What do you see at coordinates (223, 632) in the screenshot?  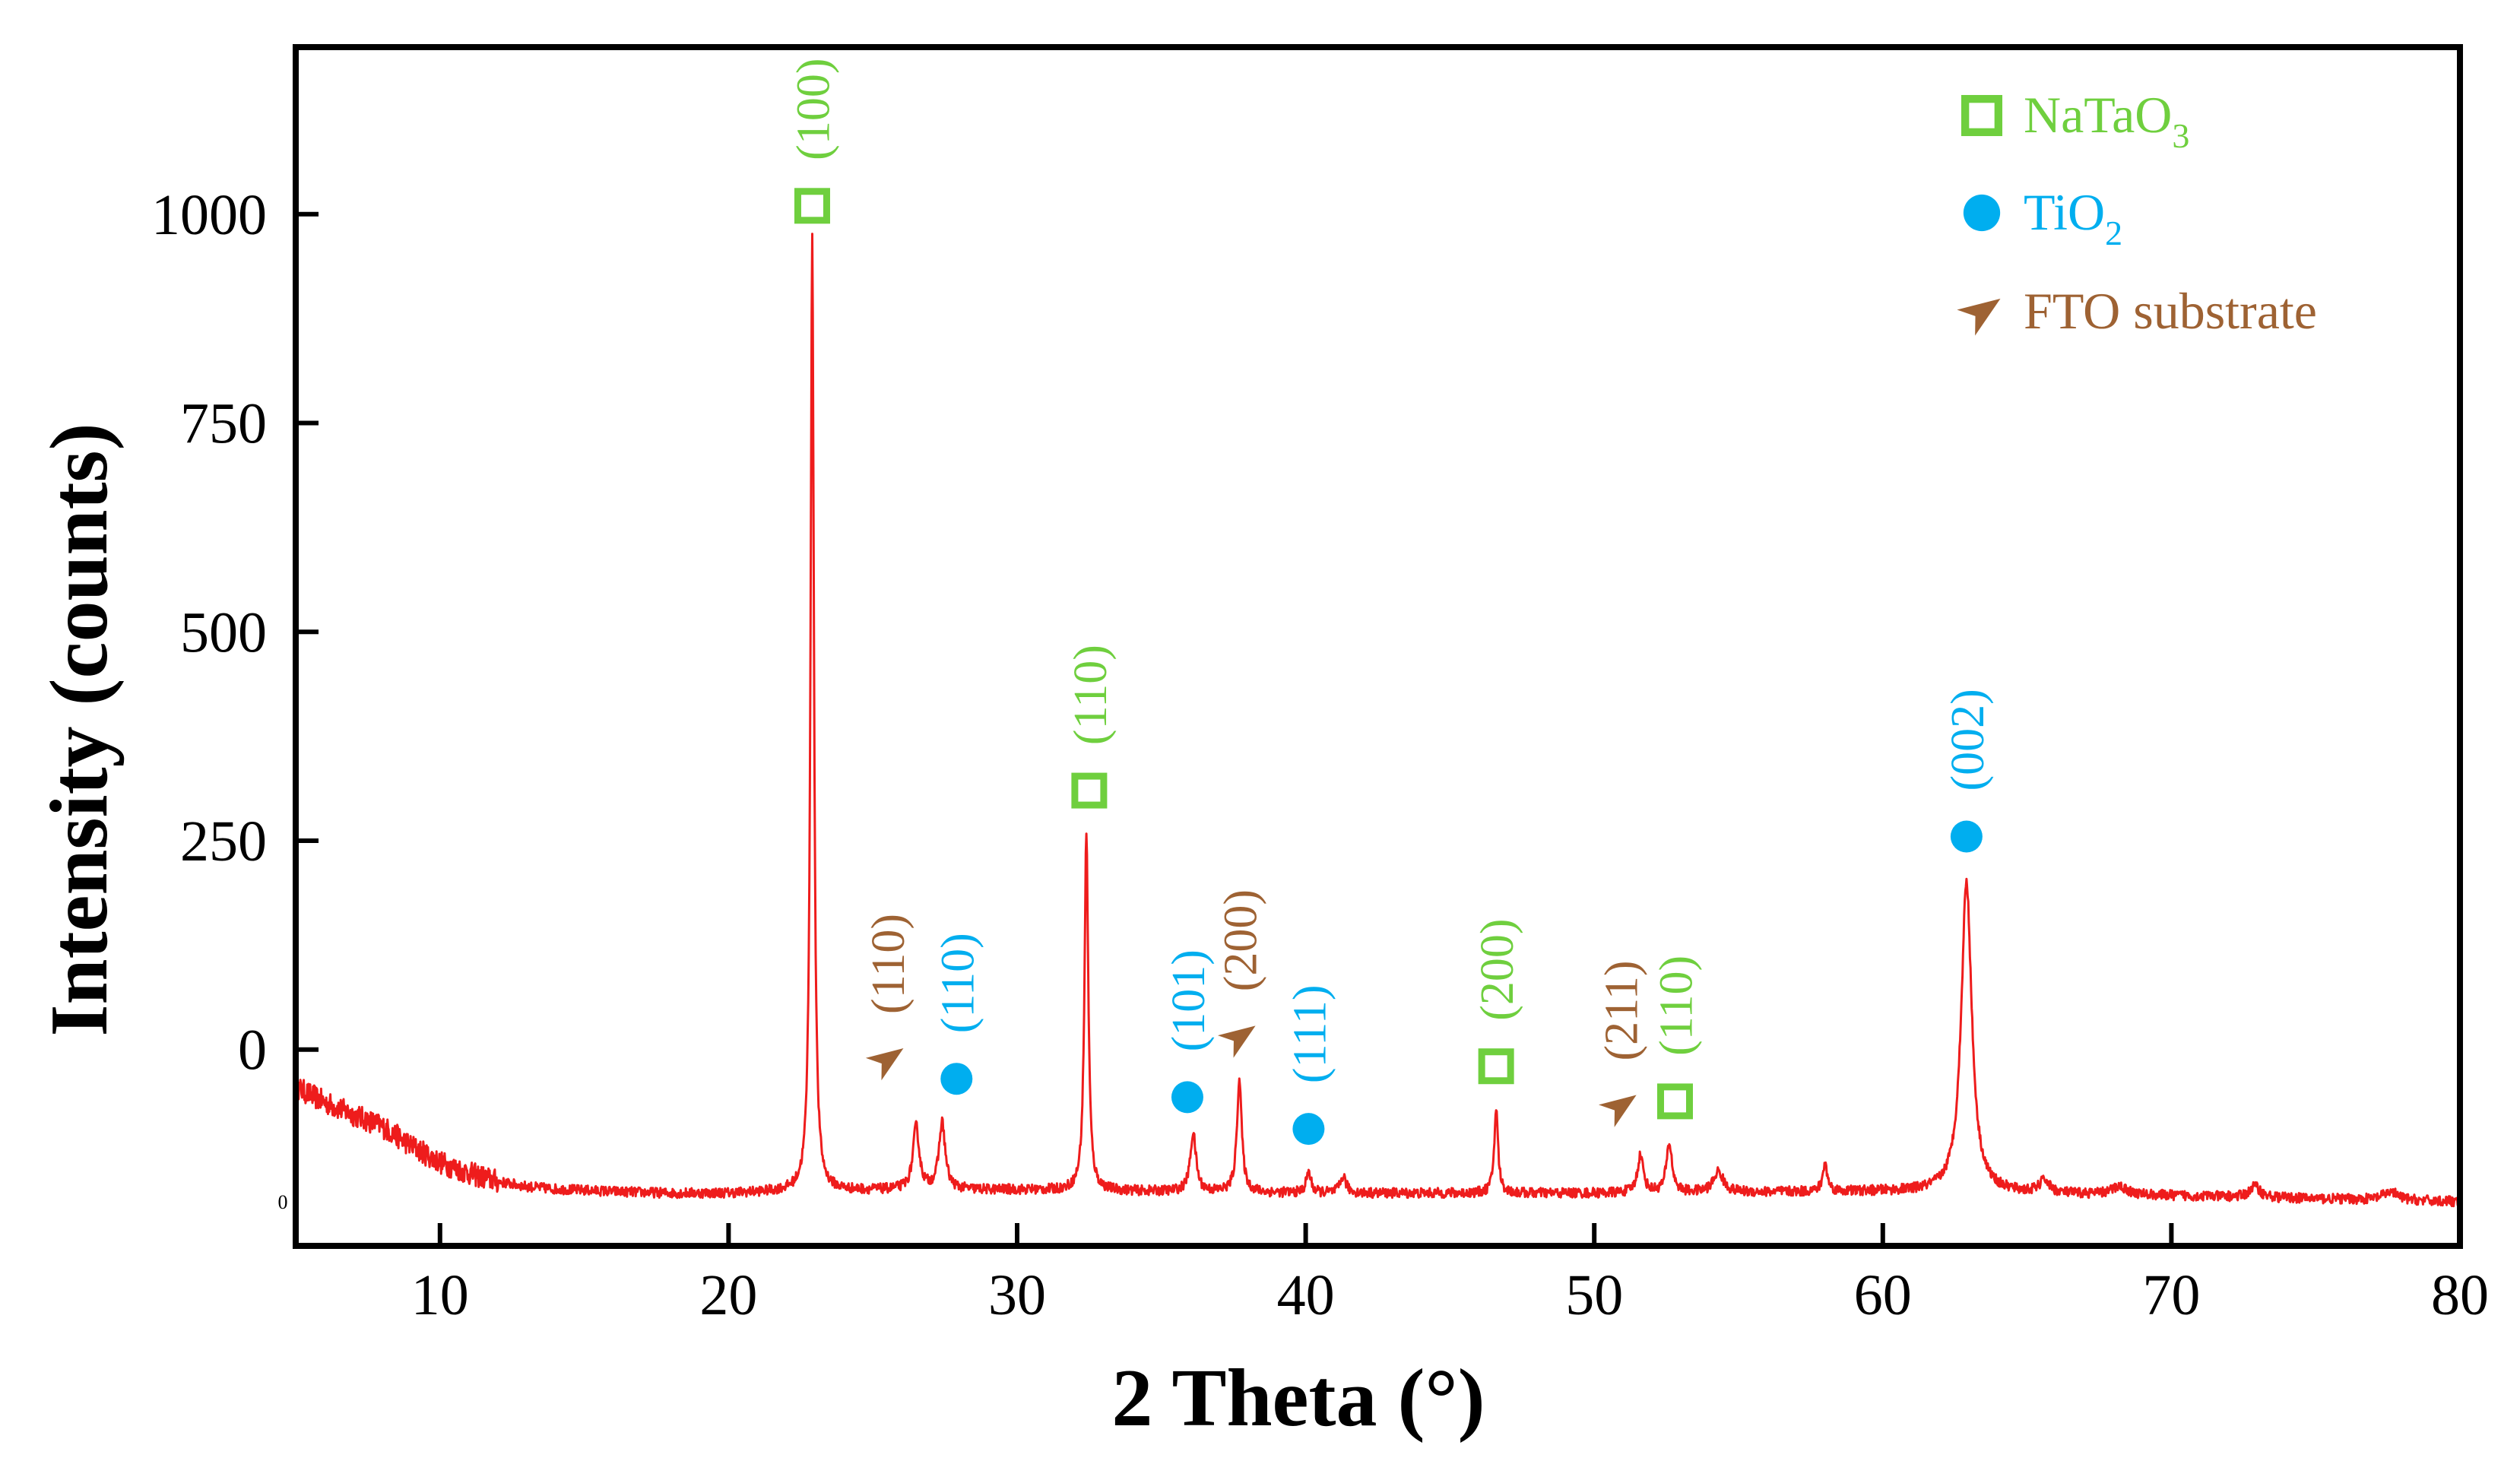 I see `y-tick-label: 500` at bounding box center [223, 632].